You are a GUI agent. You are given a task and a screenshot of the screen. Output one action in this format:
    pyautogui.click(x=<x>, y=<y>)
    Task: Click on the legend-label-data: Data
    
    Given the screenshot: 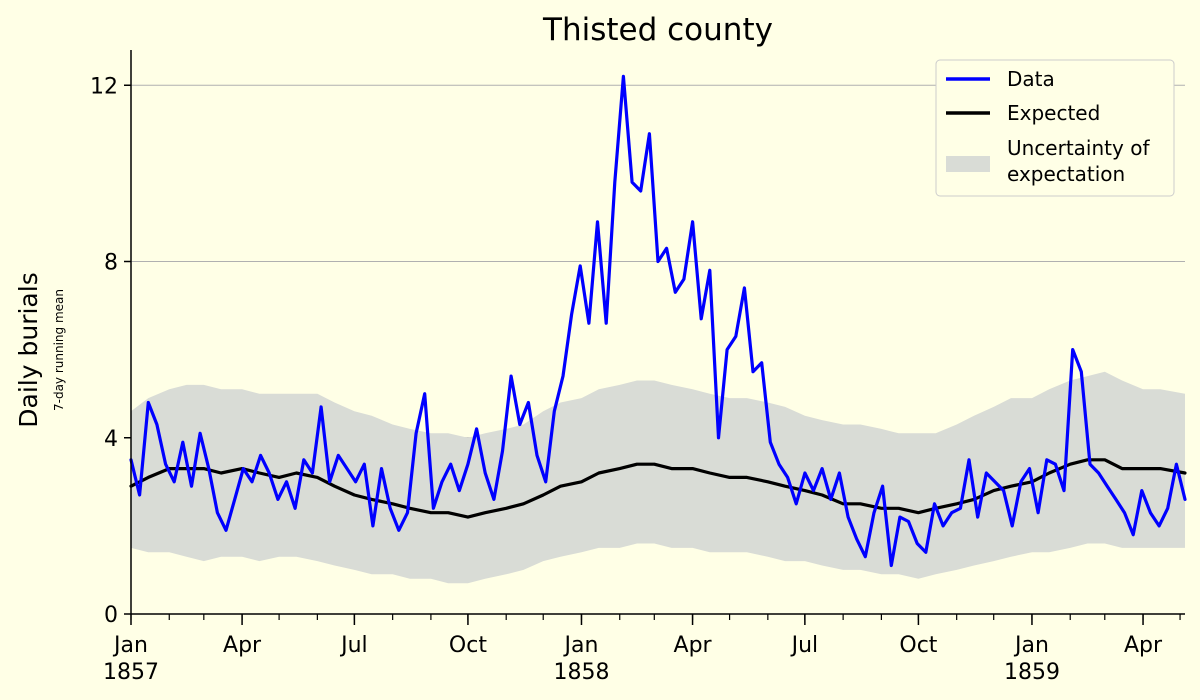 What is the action you would take?
    pyautogui.click(x=1031, y=79)
    